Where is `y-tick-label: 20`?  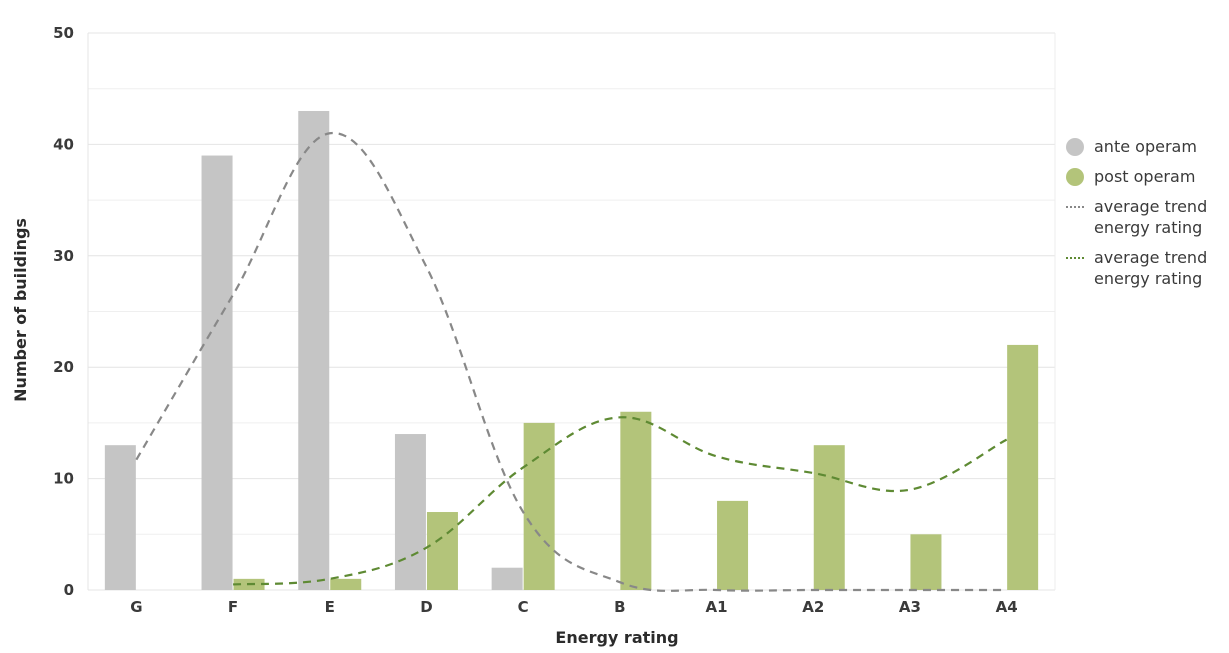 y-tick-label: 20 is located at coordinates (63, 367).